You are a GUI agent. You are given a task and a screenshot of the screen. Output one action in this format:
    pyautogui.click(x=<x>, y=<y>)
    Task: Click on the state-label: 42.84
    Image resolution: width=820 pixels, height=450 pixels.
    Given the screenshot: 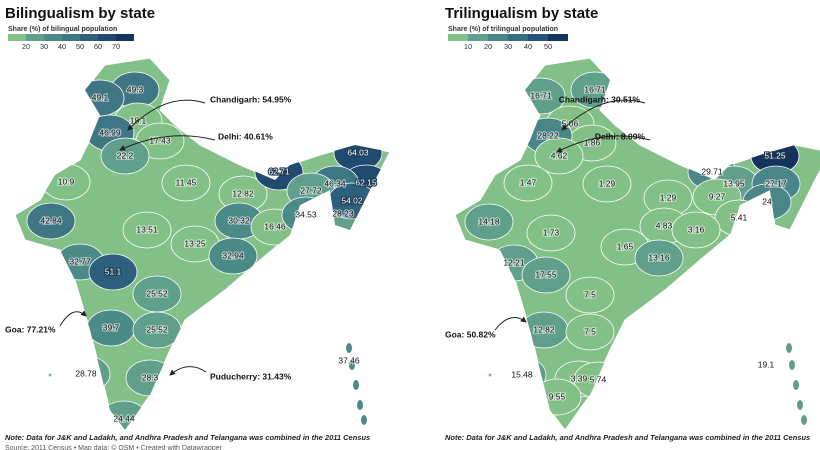 What is the action you would take?
    pyautogui.click(x=51, y=220)
    